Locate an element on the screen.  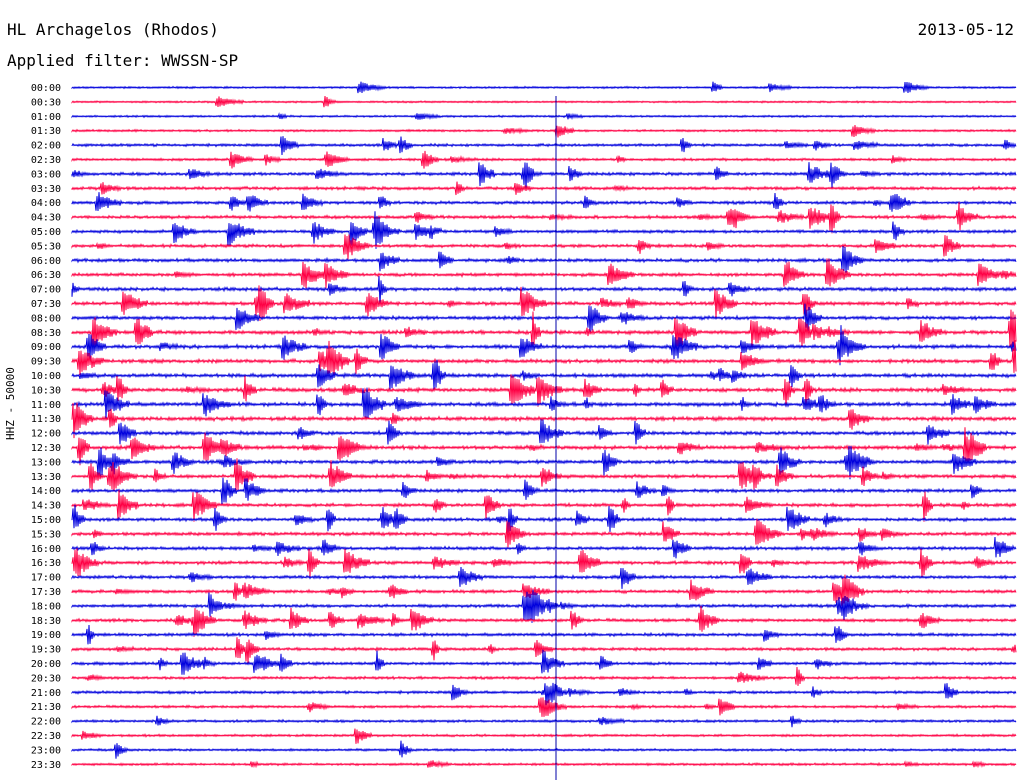
time-label: 03:00 is located at coordinates (46, 174).